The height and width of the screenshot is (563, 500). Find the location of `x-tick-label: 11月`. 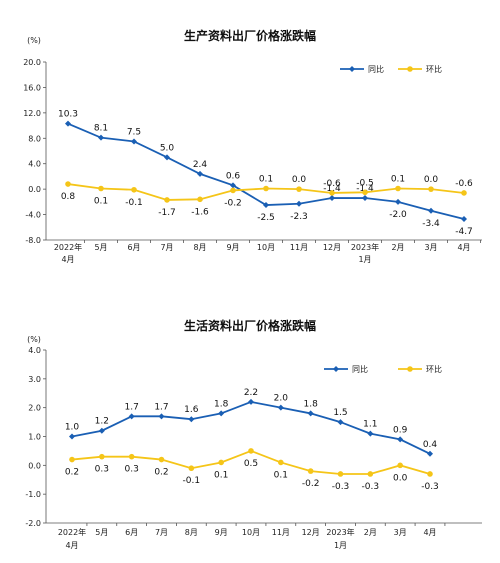

x-tick-label: 11月 is located at coordinates (299, 247).